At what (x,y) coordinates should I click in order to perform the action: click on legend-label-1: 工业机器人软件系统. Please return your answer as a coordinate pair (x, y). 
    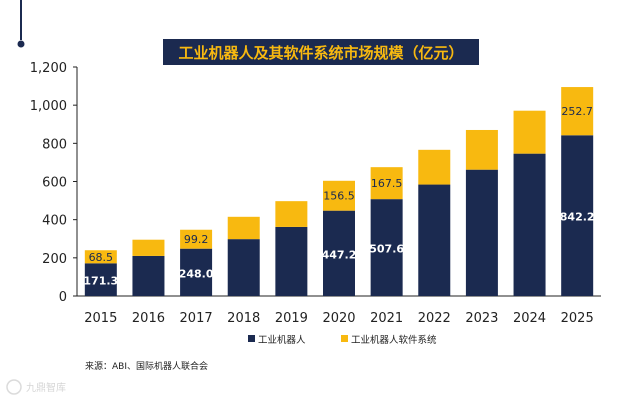
    Looking at the image, I should click on (394, 340).